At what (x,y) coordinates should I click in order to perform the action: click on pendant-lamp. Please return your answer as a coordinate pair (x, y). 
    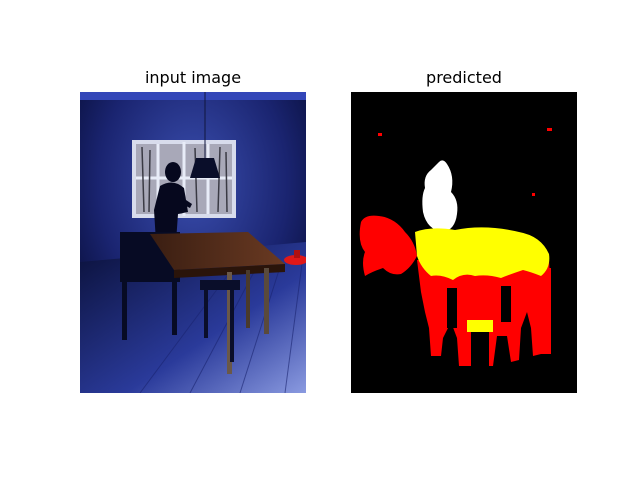
    Looking at the image, I should click on (205, 168).